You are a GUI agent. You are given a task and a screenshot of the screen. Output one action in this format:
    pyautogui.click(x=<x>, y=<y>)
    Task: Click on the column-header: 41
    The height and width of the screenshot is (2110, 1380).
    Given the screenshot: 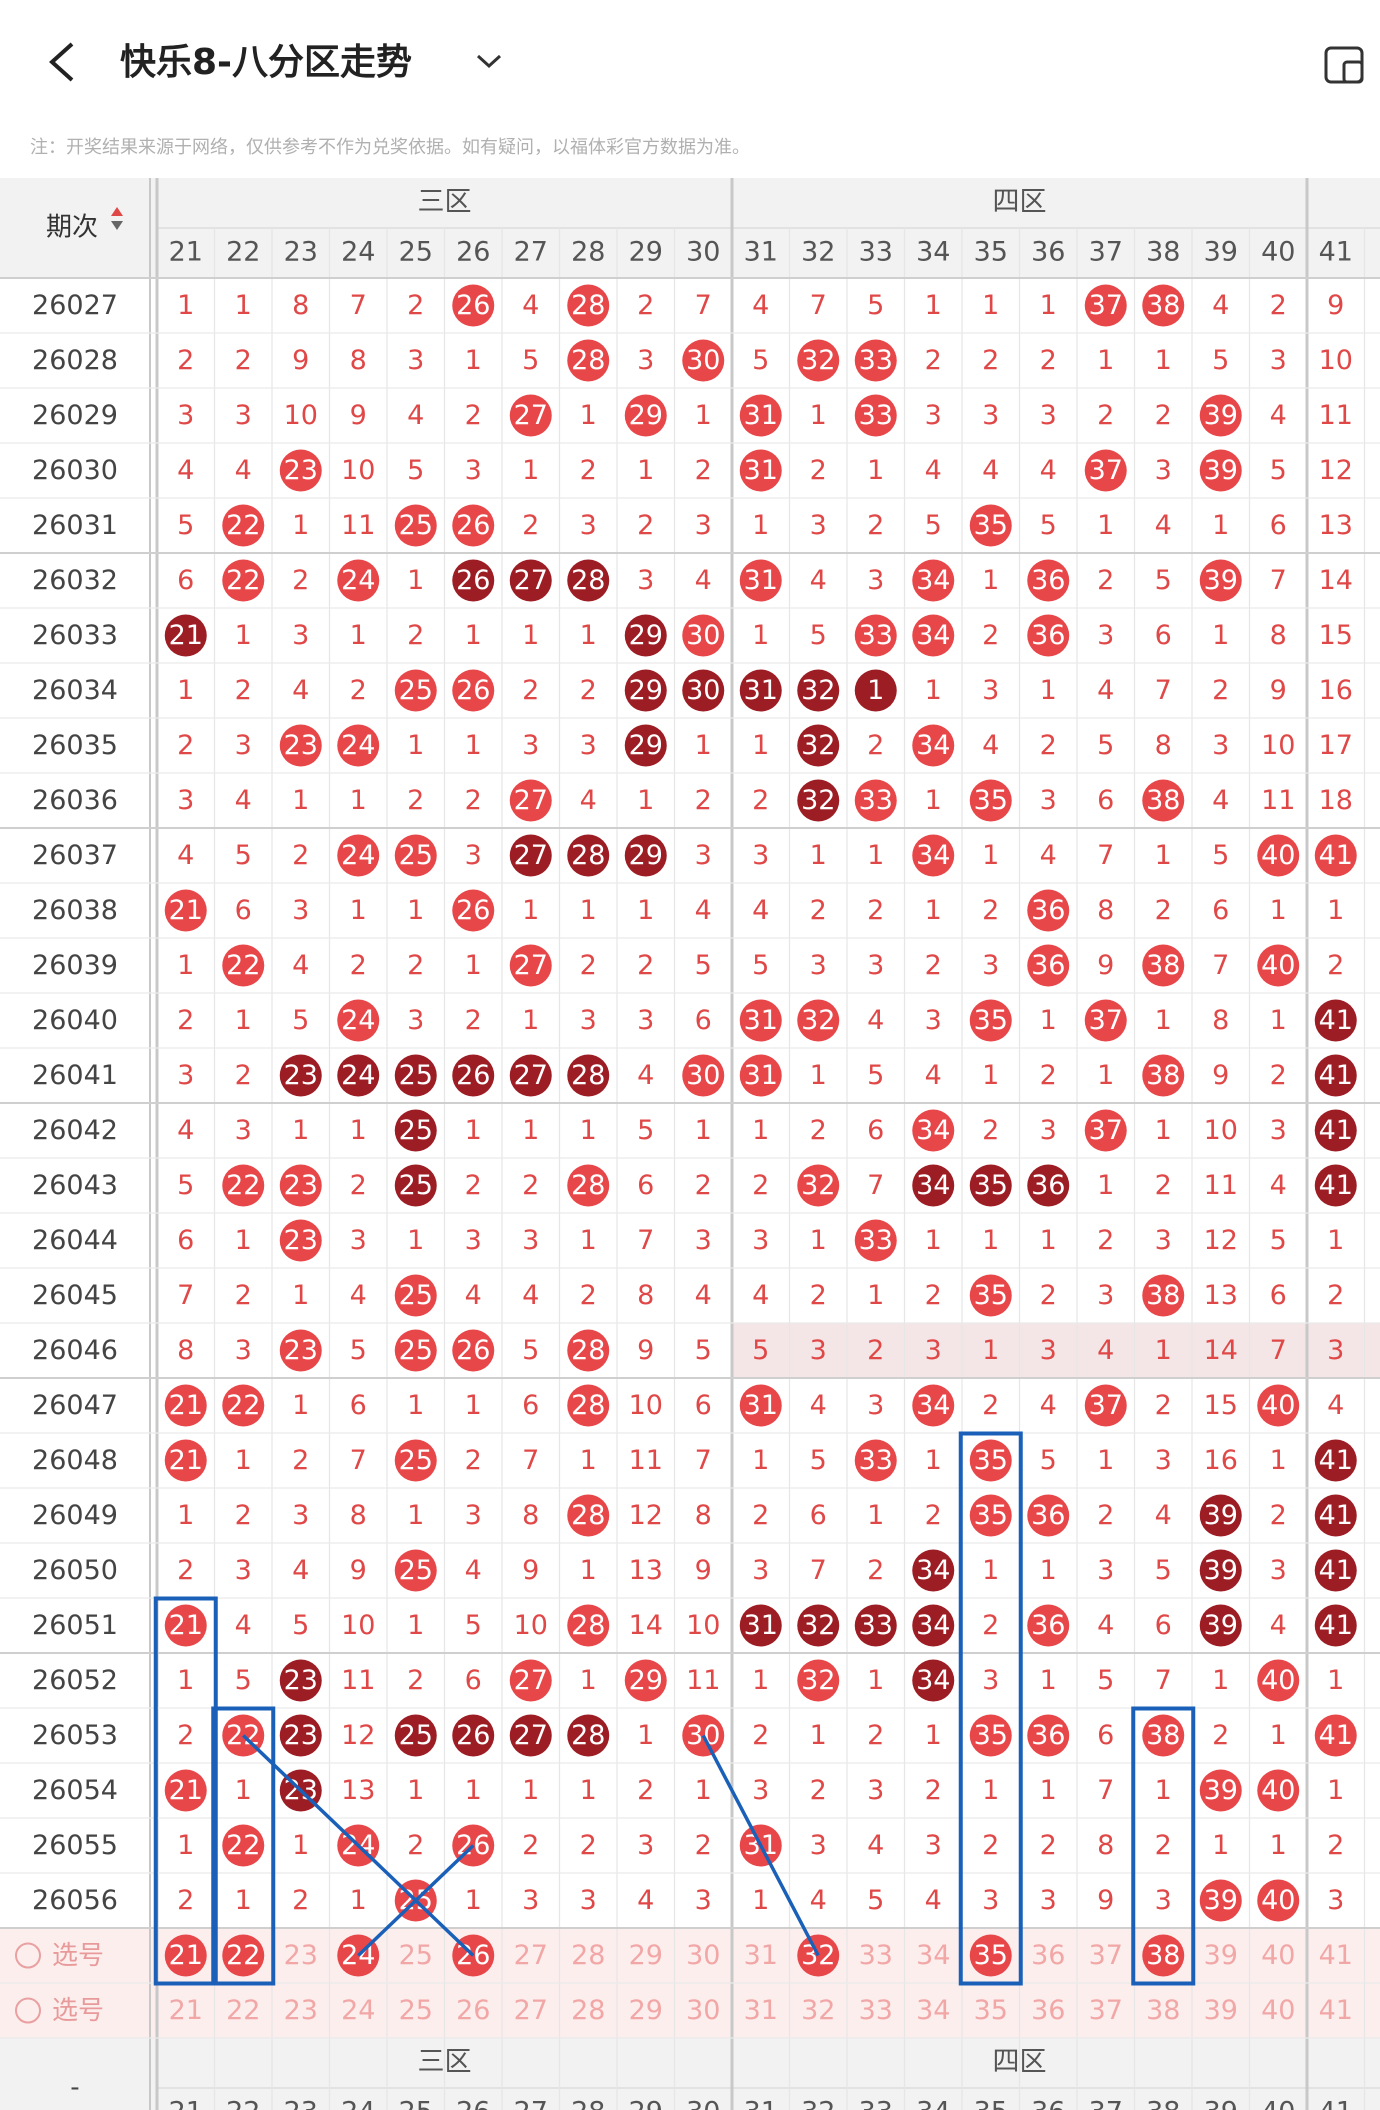 What is the action you would take?
    pyautogui.click(x=1336, y=252)
    